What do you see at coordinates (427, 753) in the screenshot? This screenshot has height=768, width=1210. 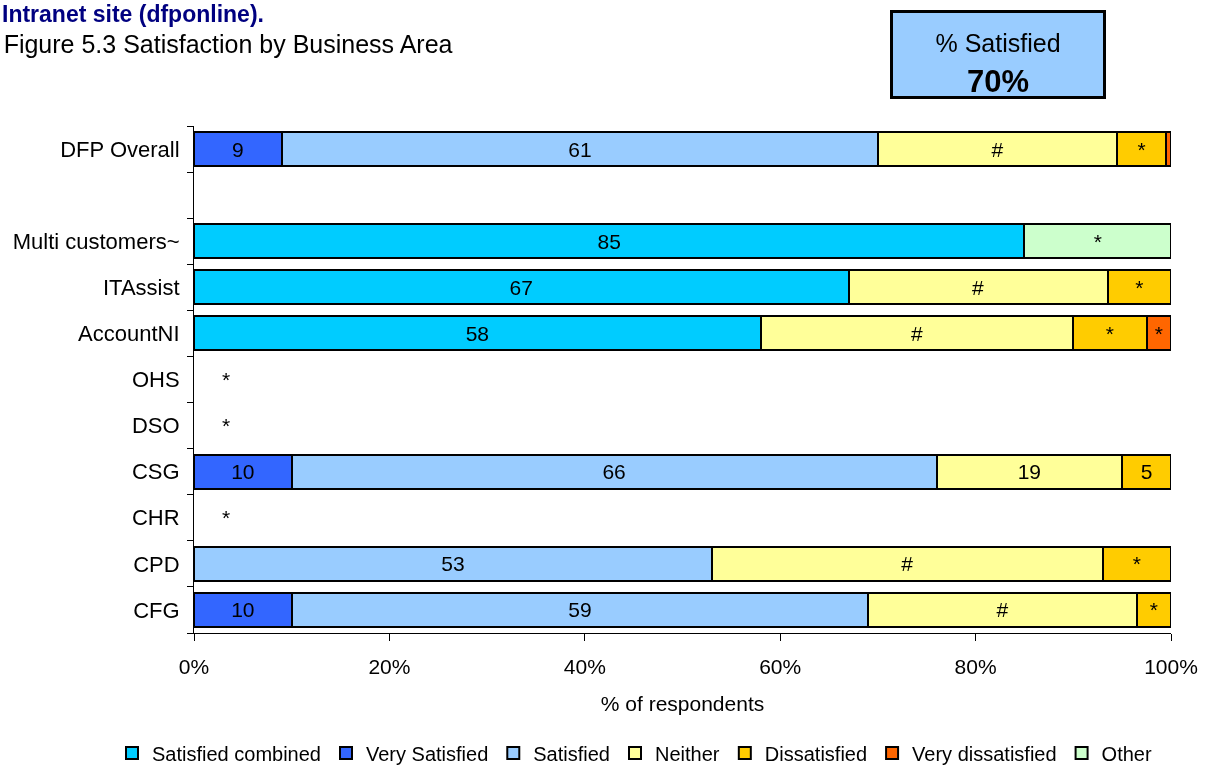 I see `legend-label: Very Satisfied` at bounding box center [427, 753].